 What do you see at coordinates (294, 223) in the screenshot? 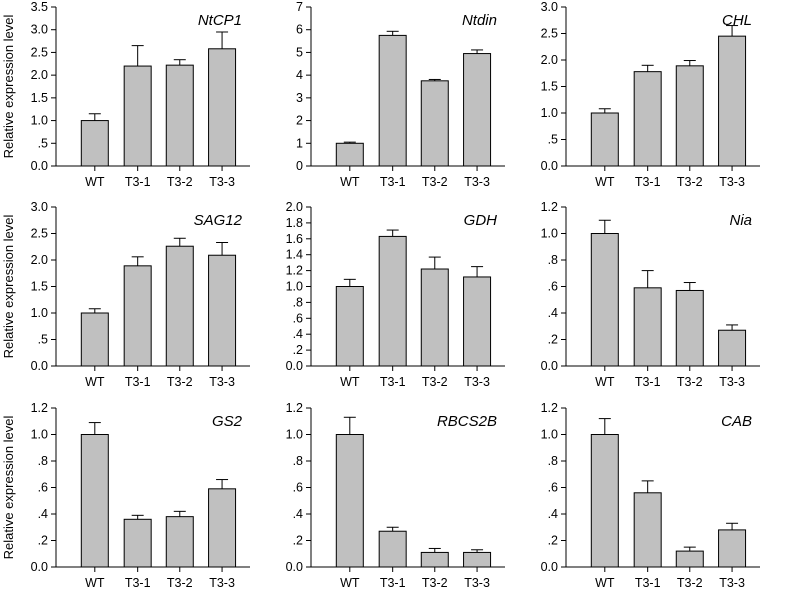
I see `panel-5-ytick-label-9: 1.8` at bounding box center [294, 223].